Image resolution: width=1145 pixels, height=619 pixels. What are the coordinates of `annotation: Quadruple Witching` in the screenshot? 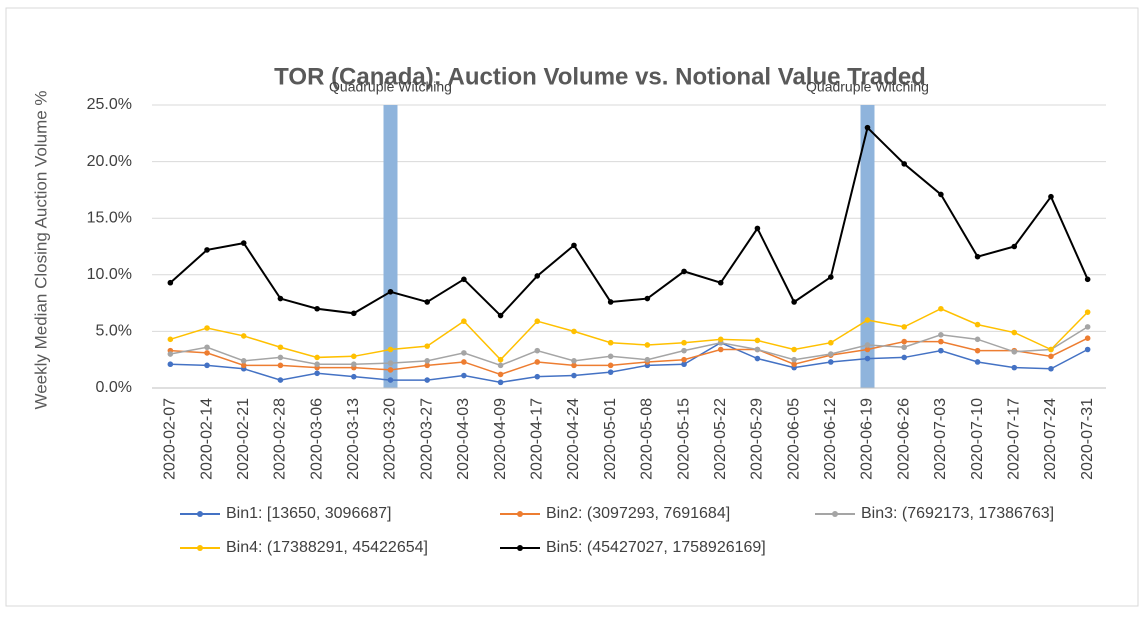 It's located at (390, 87).